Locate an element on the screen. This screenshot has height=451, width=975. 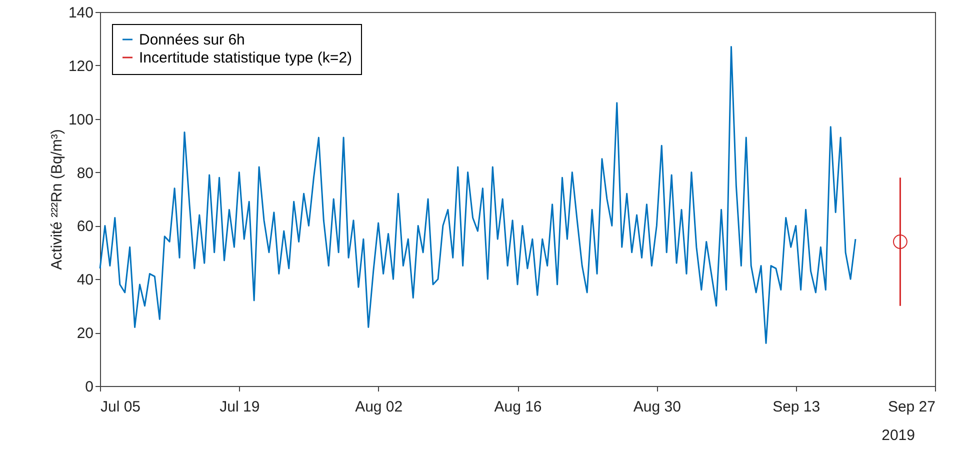
y-tick-label: 120 is located at coordinates (81, 66).